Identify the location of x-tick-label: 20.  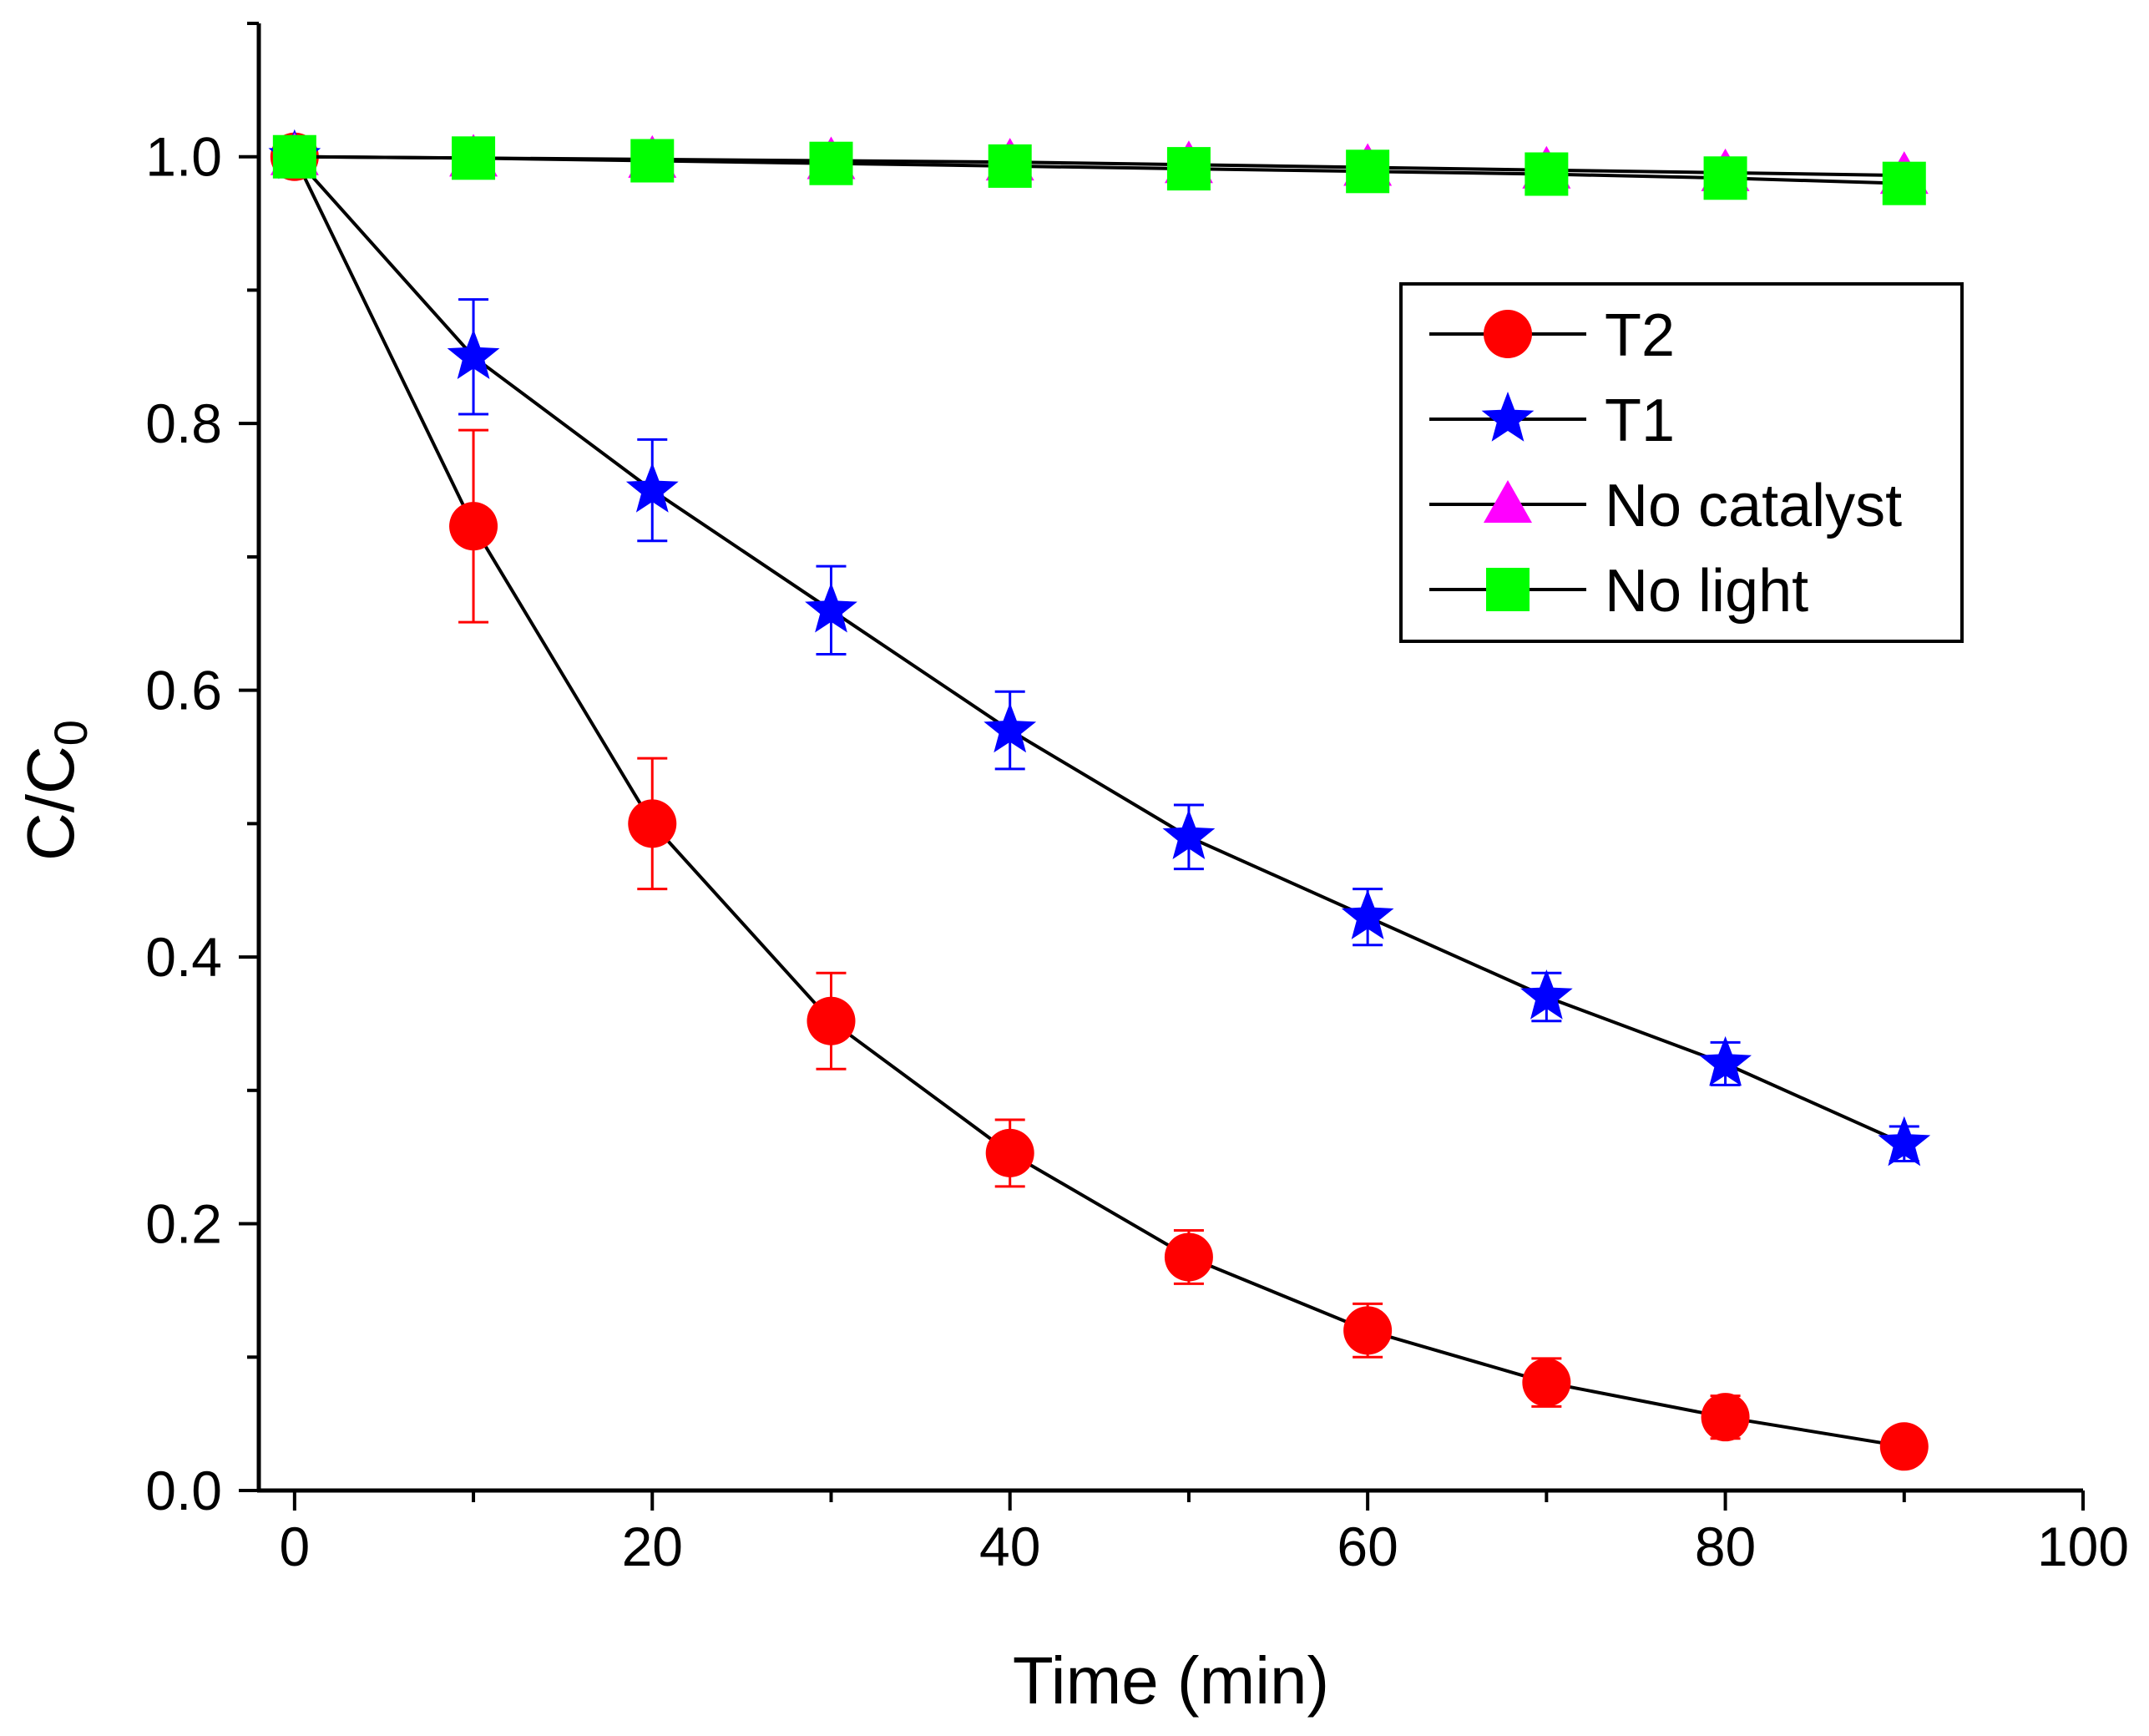
(652, 1546).